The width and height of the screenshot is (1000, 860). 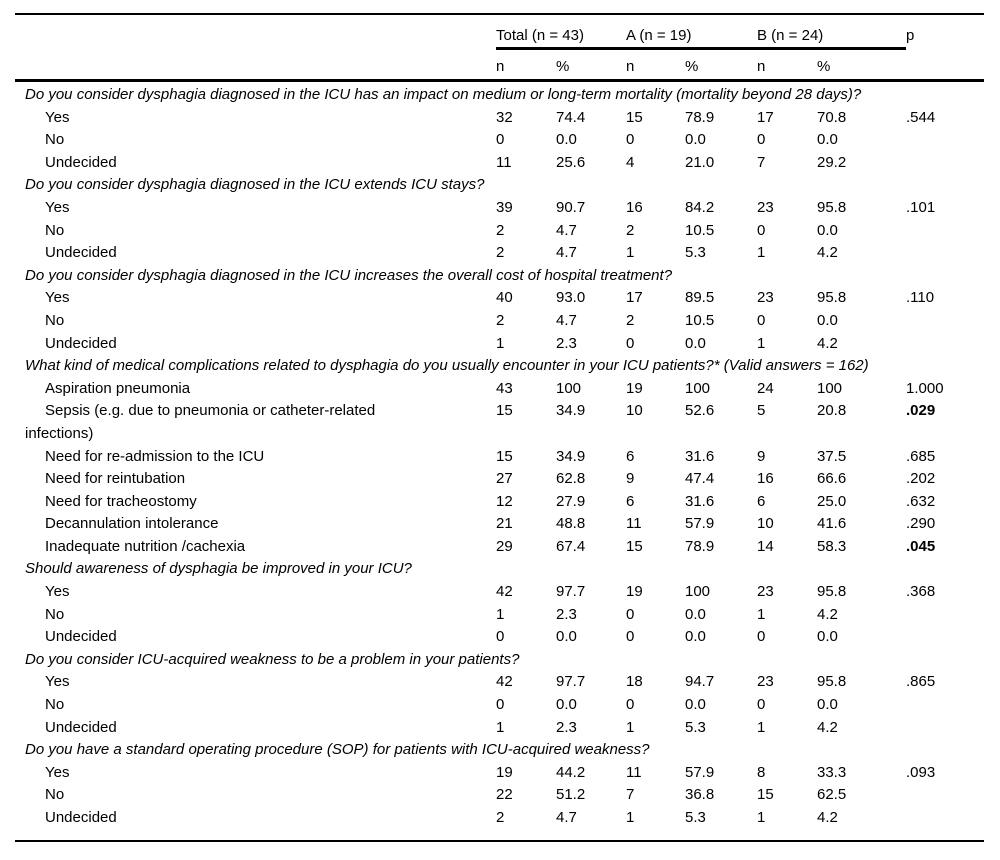 I want to click on p-value-cell: .045, so click(x=921, y=546).